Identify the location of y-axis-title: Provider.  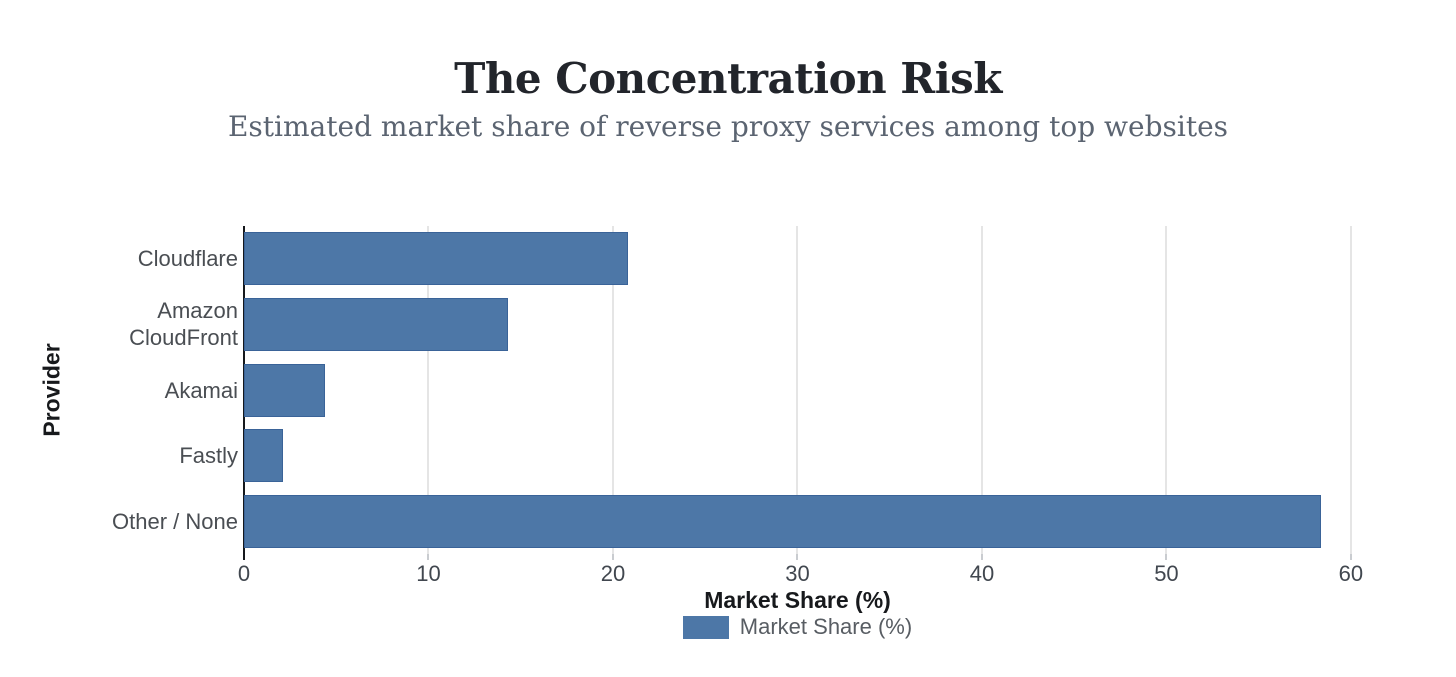
(51, 390).